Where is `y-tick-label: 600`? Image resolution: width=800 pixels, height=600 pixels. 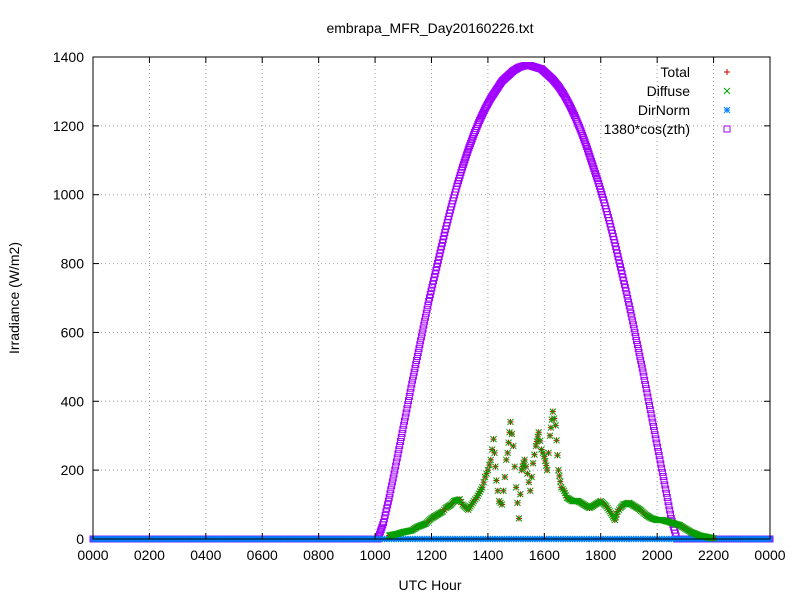 y-tick-label: 600 is located at coordinates (73, 332).